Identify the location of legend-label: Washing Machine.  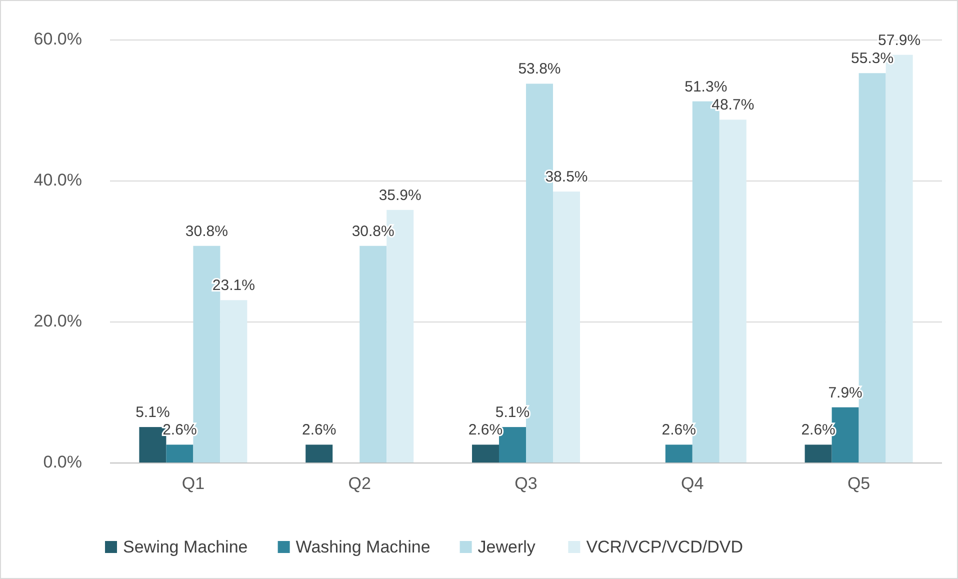
(363, 546).